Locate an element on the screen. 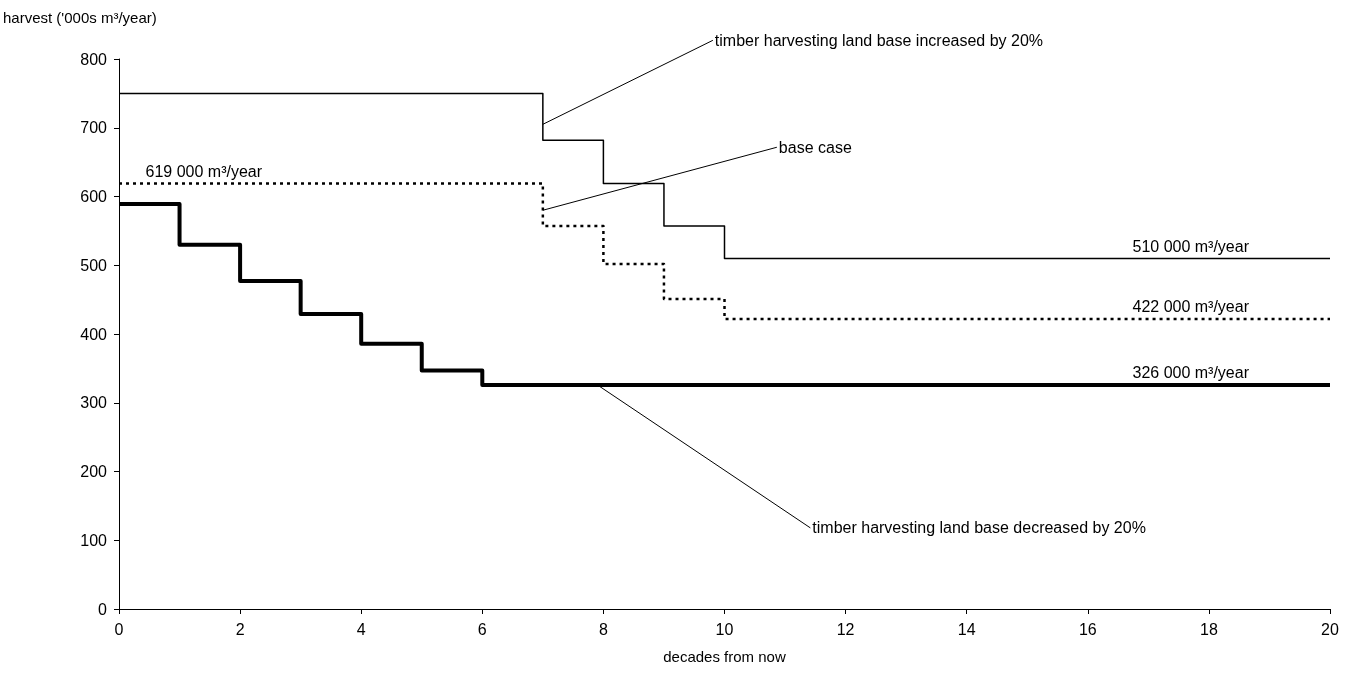 This screenshot has width=1359, height=700. x-tick-label: 10 is located at coordinates (724, 629).